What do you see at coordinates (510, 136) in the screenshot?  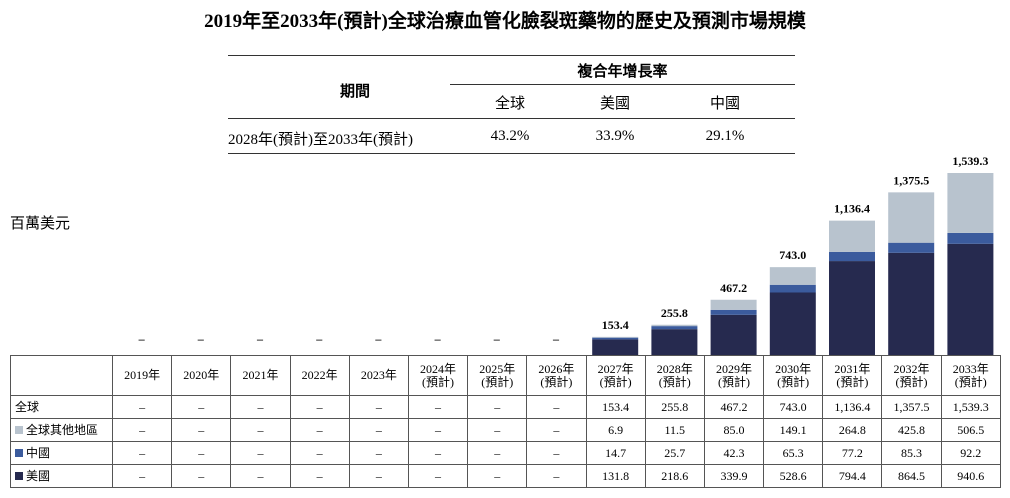 I see `cagr-value: 43.2%` at bounding box center [510, 136].